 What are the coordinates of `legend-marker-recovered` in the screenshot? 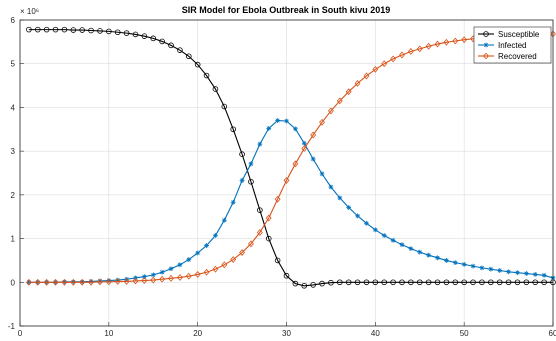 It's located at (486, 56).